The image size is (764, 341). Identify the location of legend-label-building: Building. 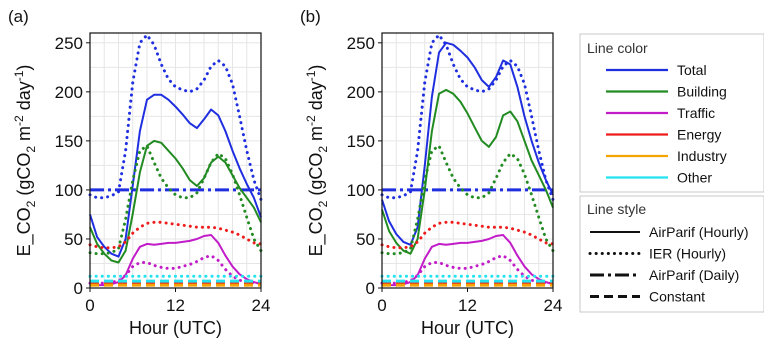
(702, 92).